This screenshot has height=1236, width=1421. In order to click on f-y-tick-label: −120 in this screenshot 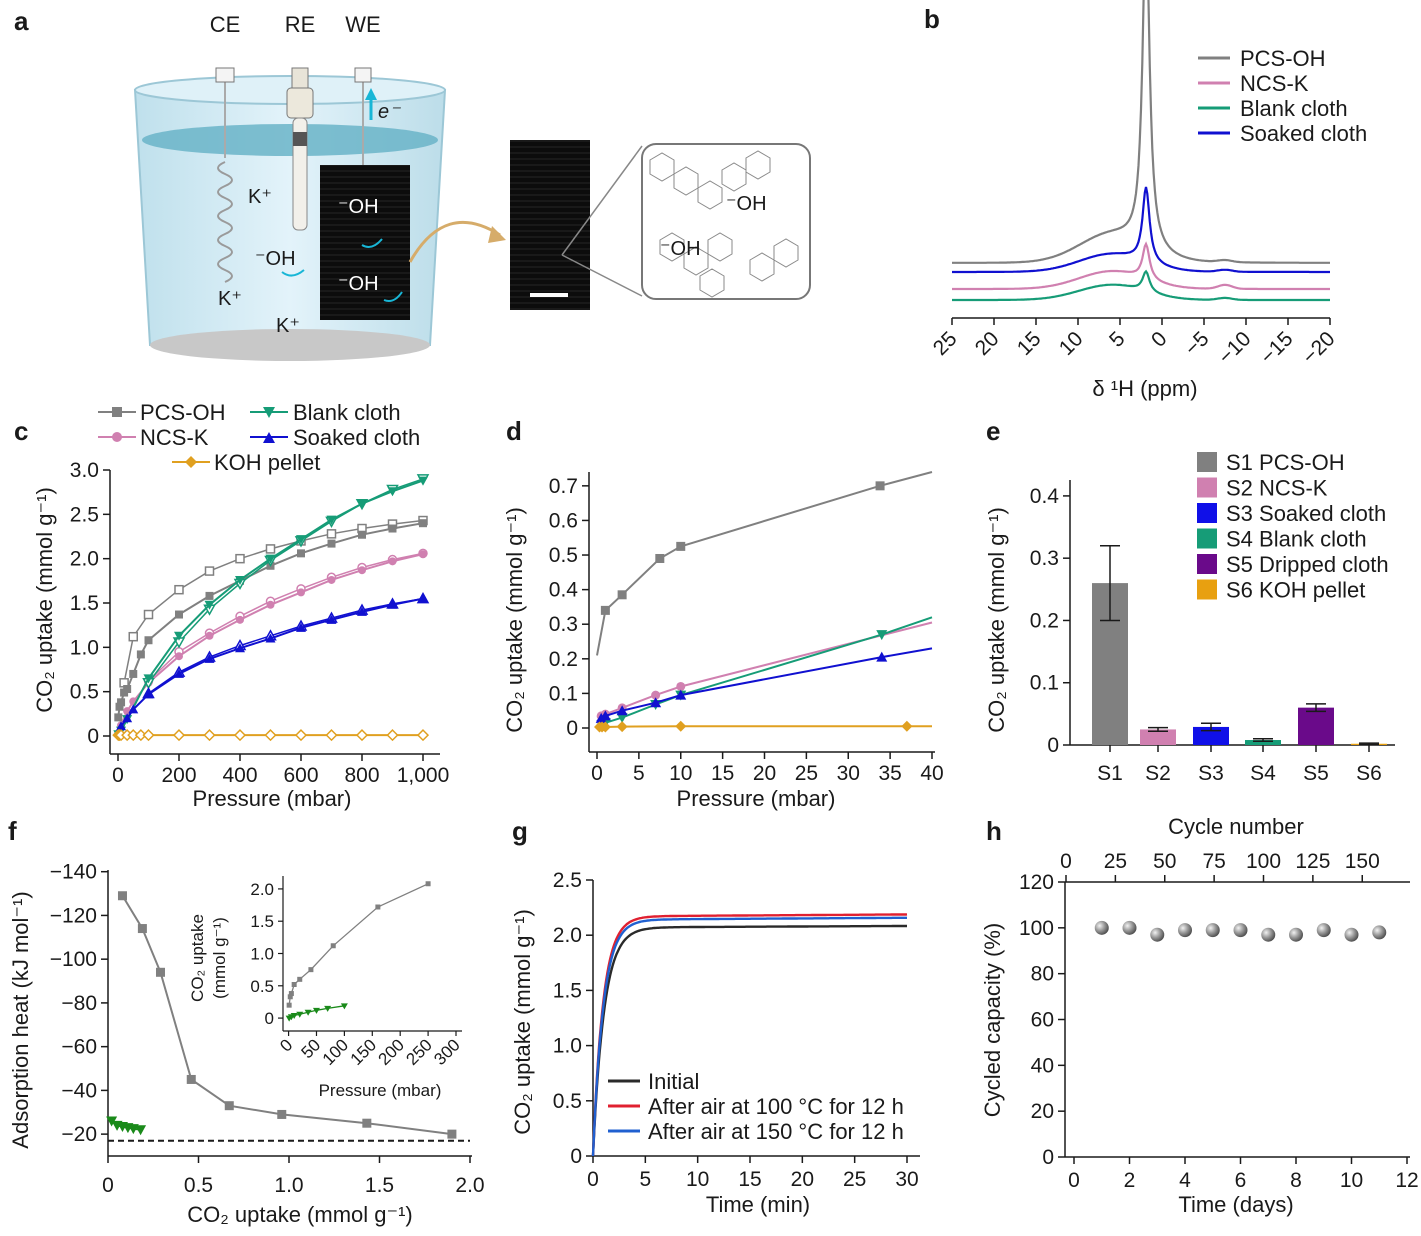, I will do `click(73, 915)`.